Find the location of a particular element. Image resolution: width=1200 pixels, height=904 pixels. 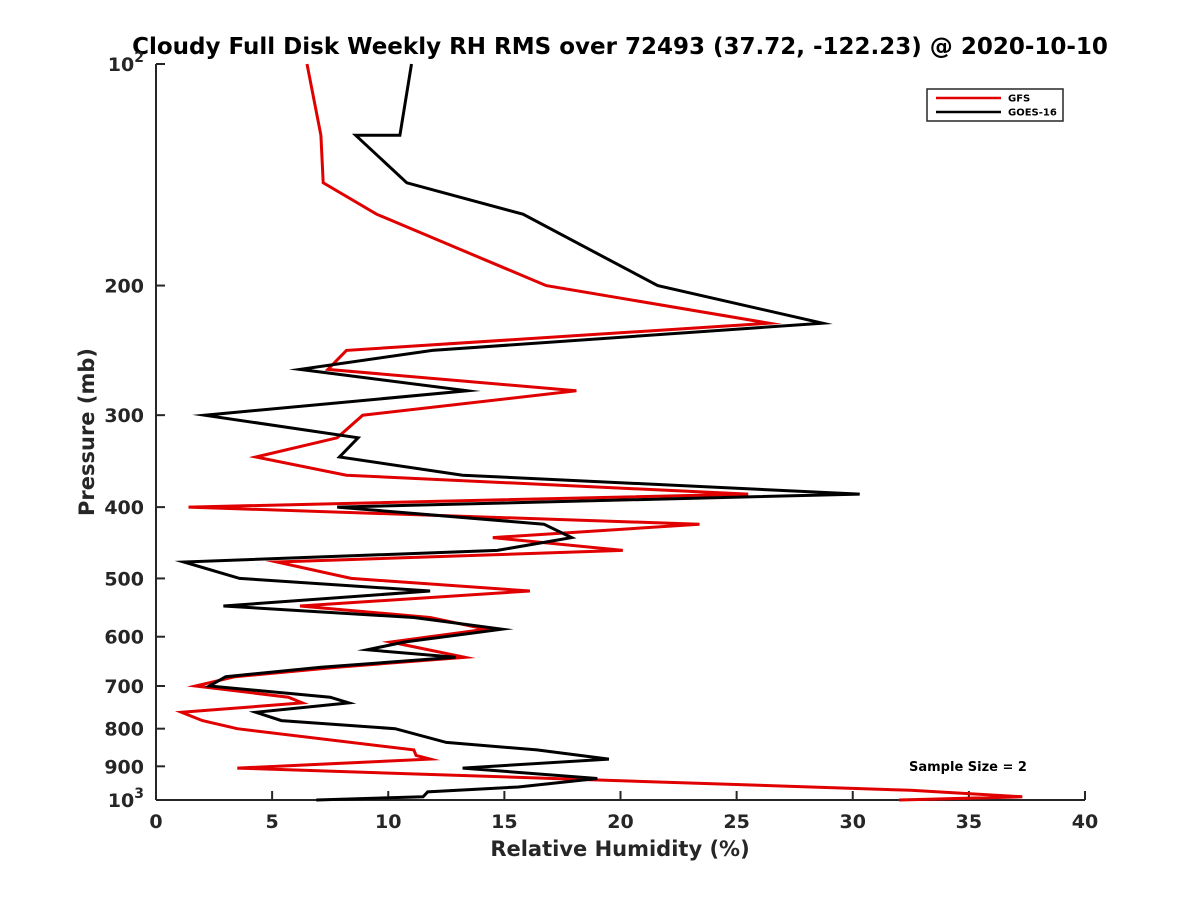

y-tick-label-base: 700 is located at coordinates (124, 687).